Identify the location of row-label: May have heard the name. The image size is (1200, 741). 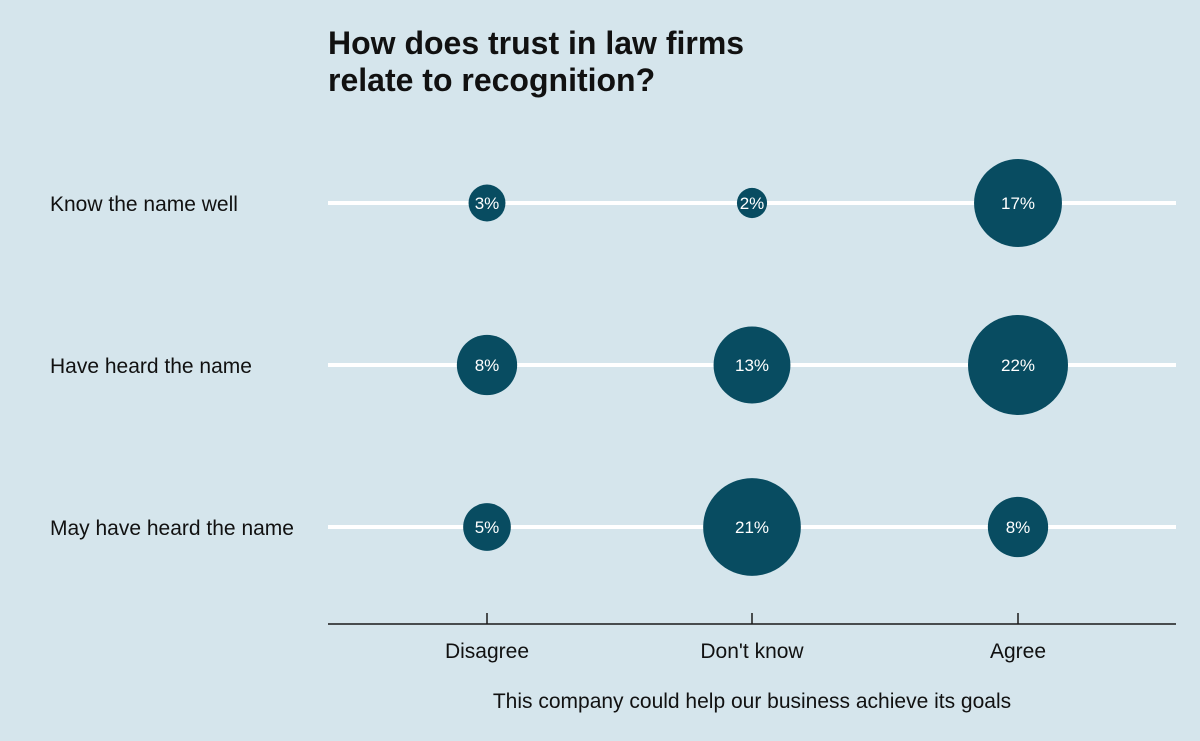
(172, 528).